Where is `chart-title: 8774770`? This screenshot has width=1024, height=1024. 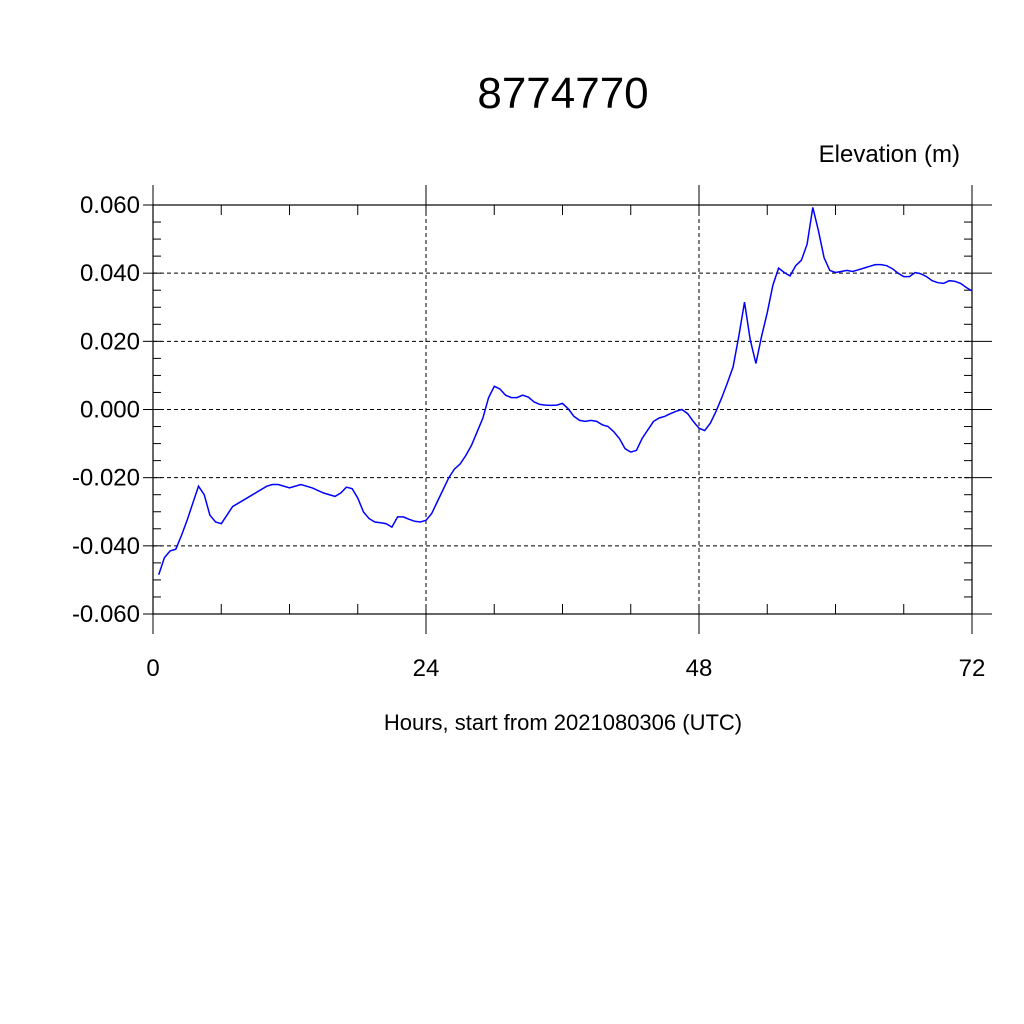
chart-title: 8774770 is located at coordinates (562, 93).